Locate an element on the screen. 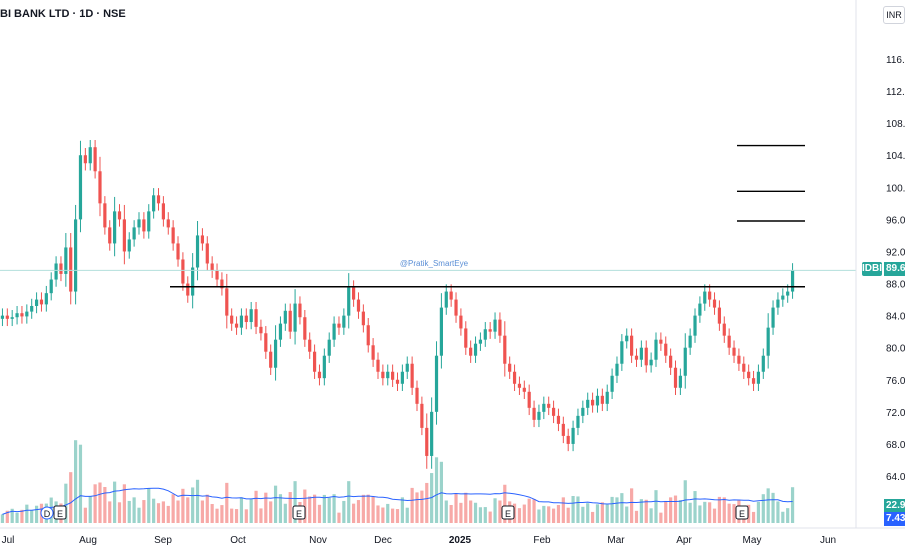 This screenshot has height=550, width=905. price-tick-label: 92.00 is located at coordinates (895, 252).